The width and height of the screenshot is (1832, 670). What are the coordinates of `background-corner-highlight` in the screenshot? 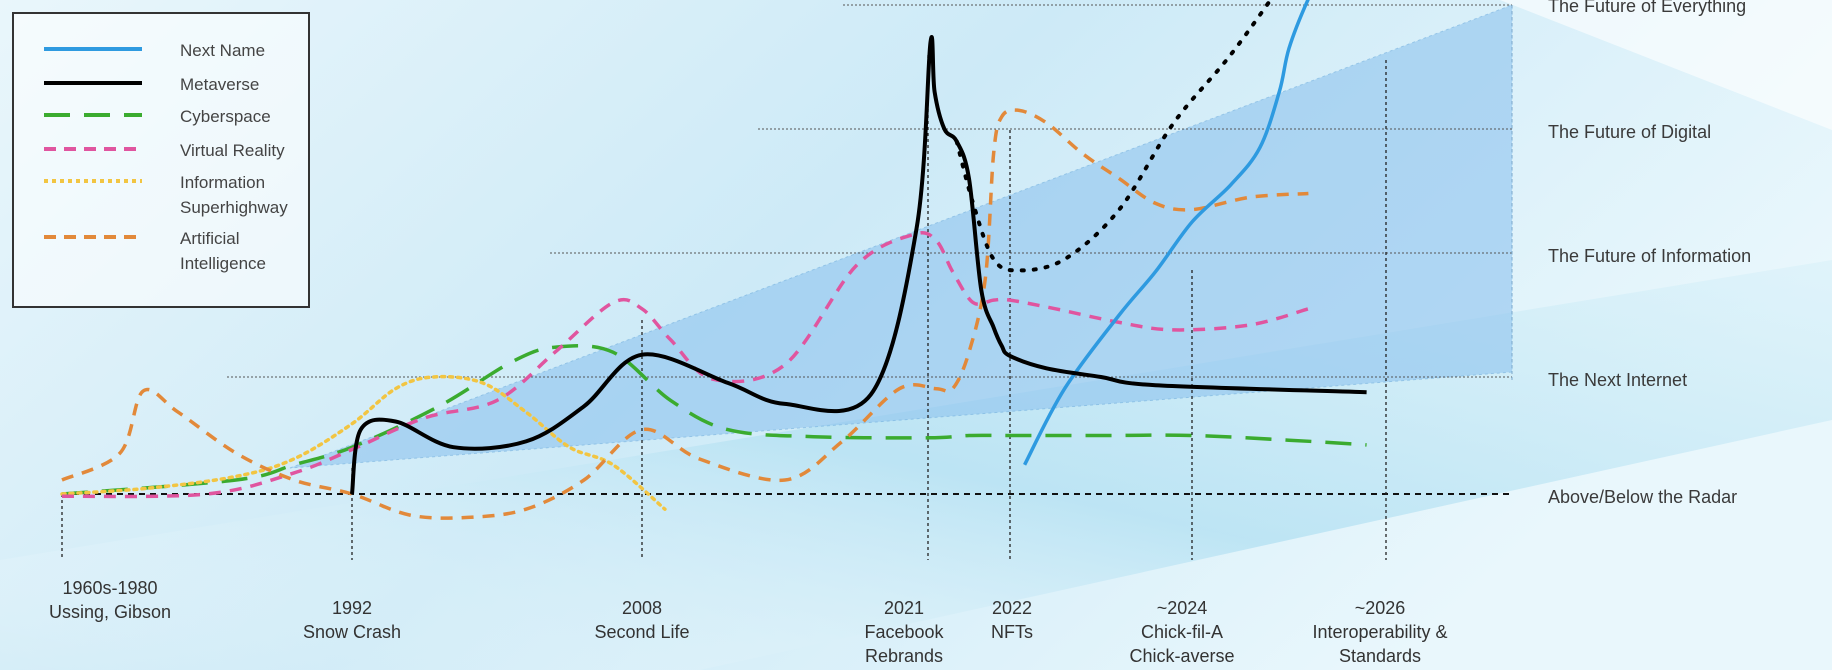 It's located at (1666, 65).